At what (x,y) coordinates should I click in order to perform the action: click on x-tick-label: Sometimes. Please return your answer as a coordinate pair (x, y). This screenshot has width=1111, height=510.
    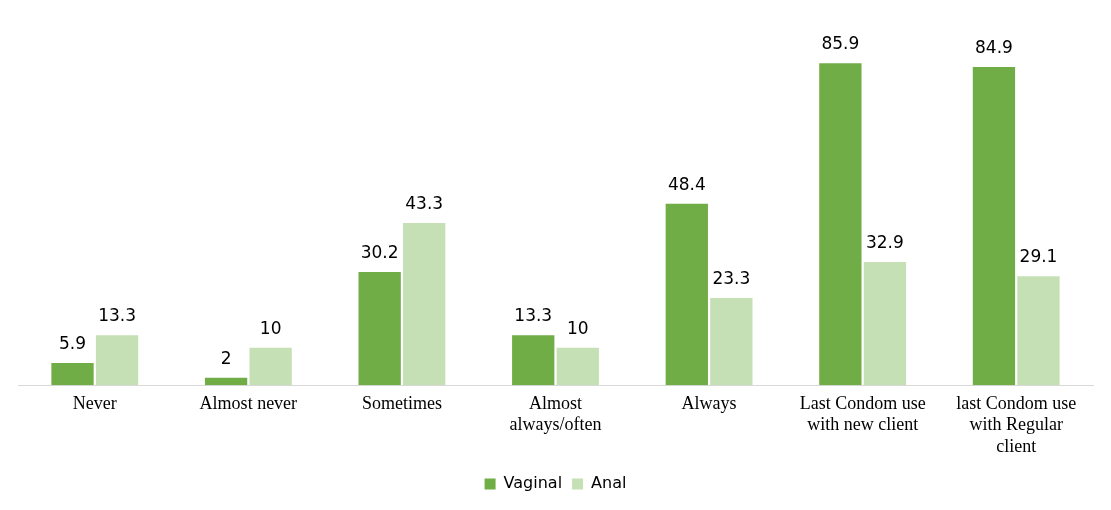
    Looking at the image, I should click on (401, 402).